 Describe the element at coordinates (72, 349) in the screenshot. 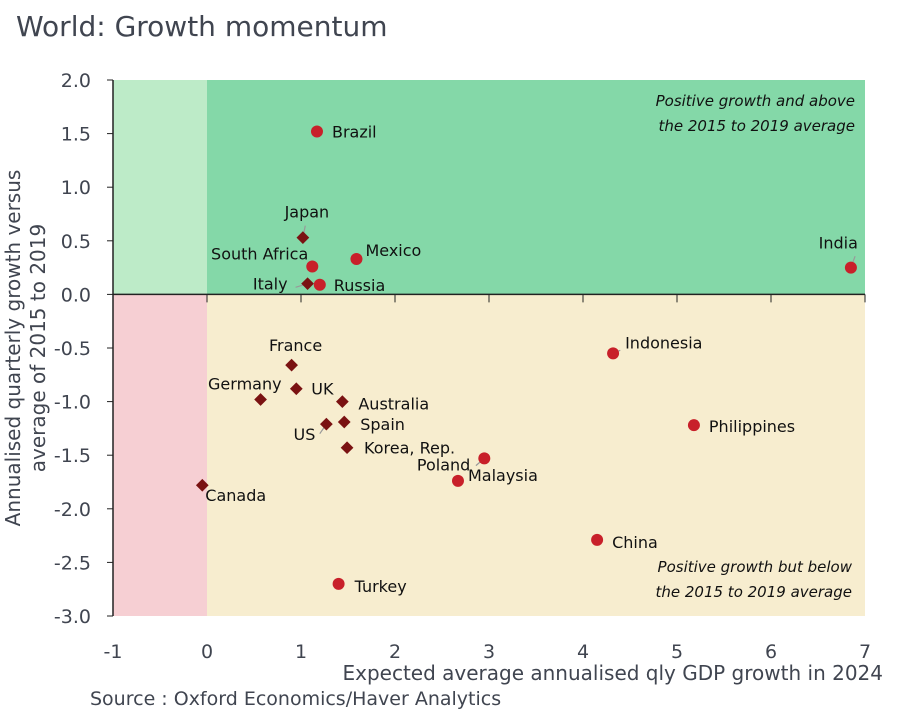

I see `y-tick-label: -0.5` at that location.